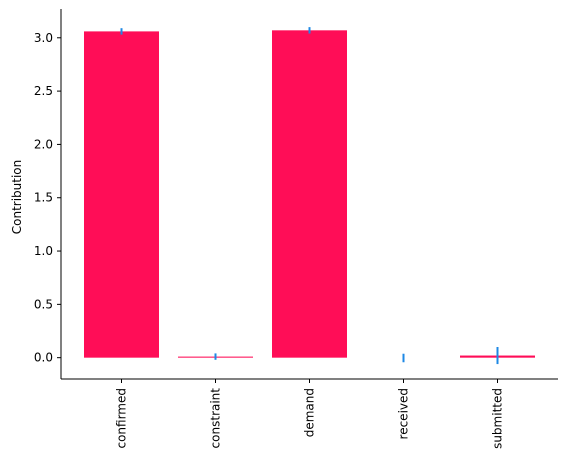  I want to click on y-tick-label: 3.0, so click(43, 38).